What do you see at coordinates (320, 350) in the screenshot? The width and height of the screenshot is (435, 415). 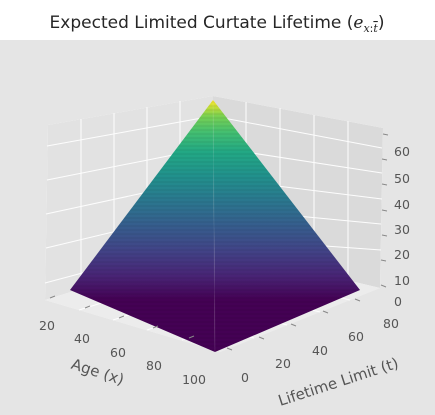 I see `y-tick-label: 40` at bounding box center [320, 350].